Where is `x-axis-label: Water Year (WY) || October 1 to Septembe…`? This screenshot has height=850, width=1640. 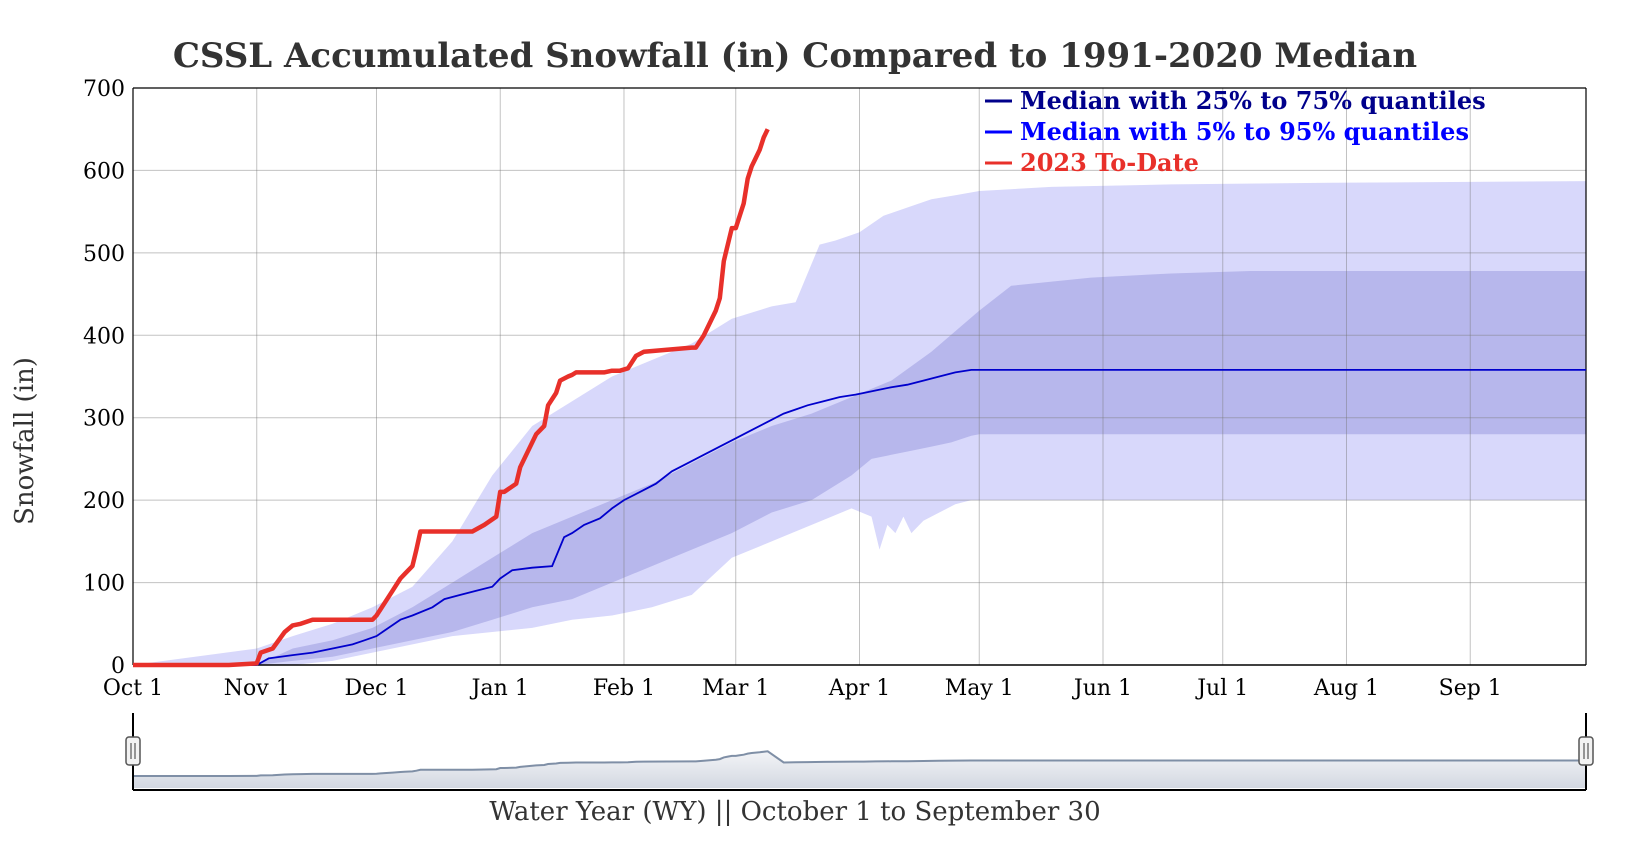 x-axis-label: Water Year (WY) || October 1 to Septembe… is located at coordinates (794, 812).